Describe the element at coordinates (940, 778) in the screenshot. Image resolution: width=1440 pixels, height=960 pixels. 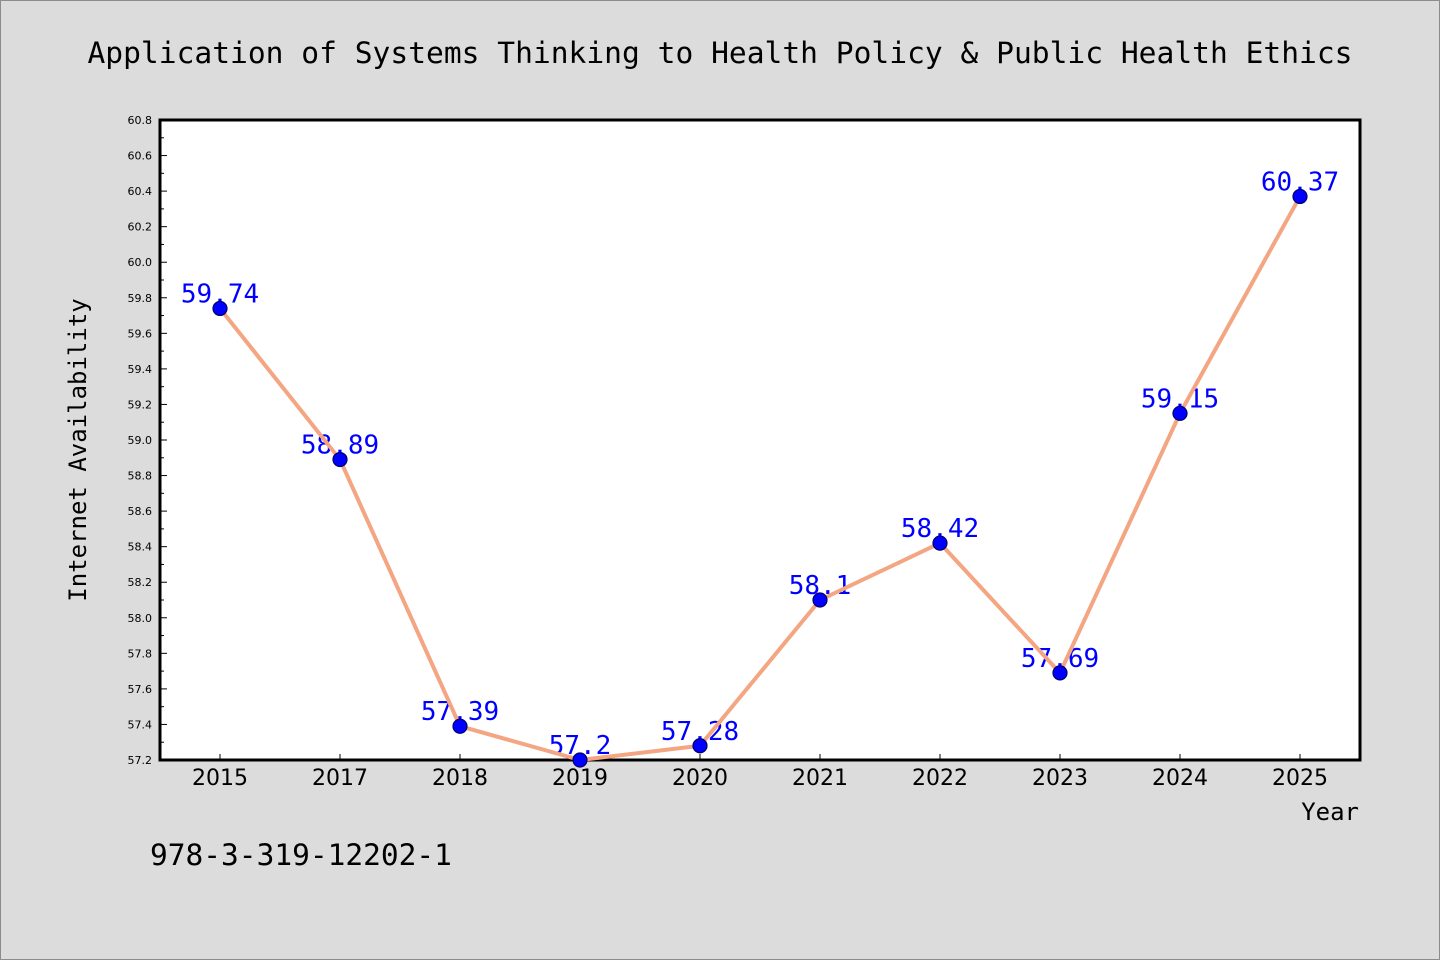
I see `x-tick-label: 2022` at that location.